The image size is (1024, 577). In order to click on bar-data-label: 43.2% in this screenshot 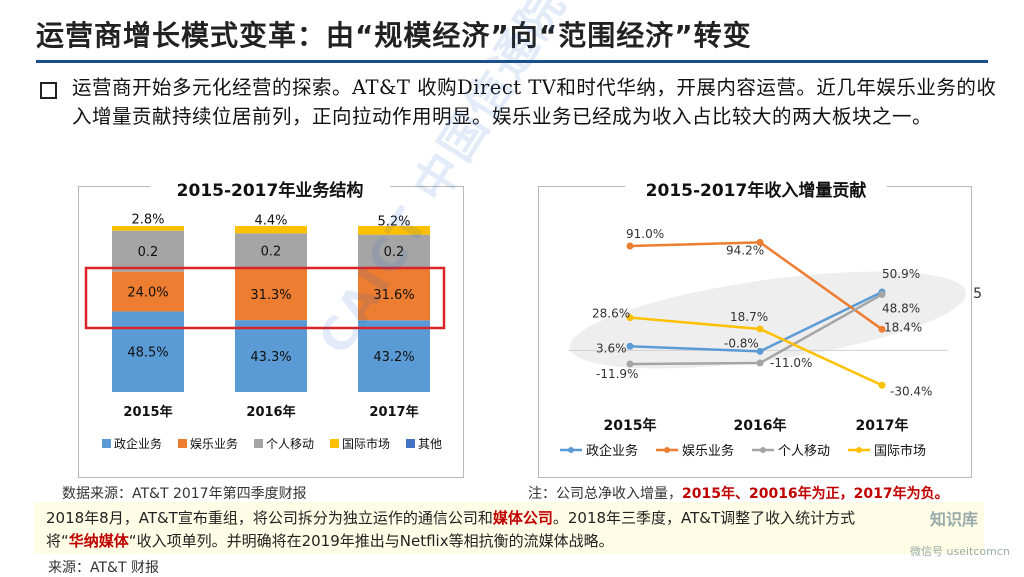, I will do `click(393, 357)`.